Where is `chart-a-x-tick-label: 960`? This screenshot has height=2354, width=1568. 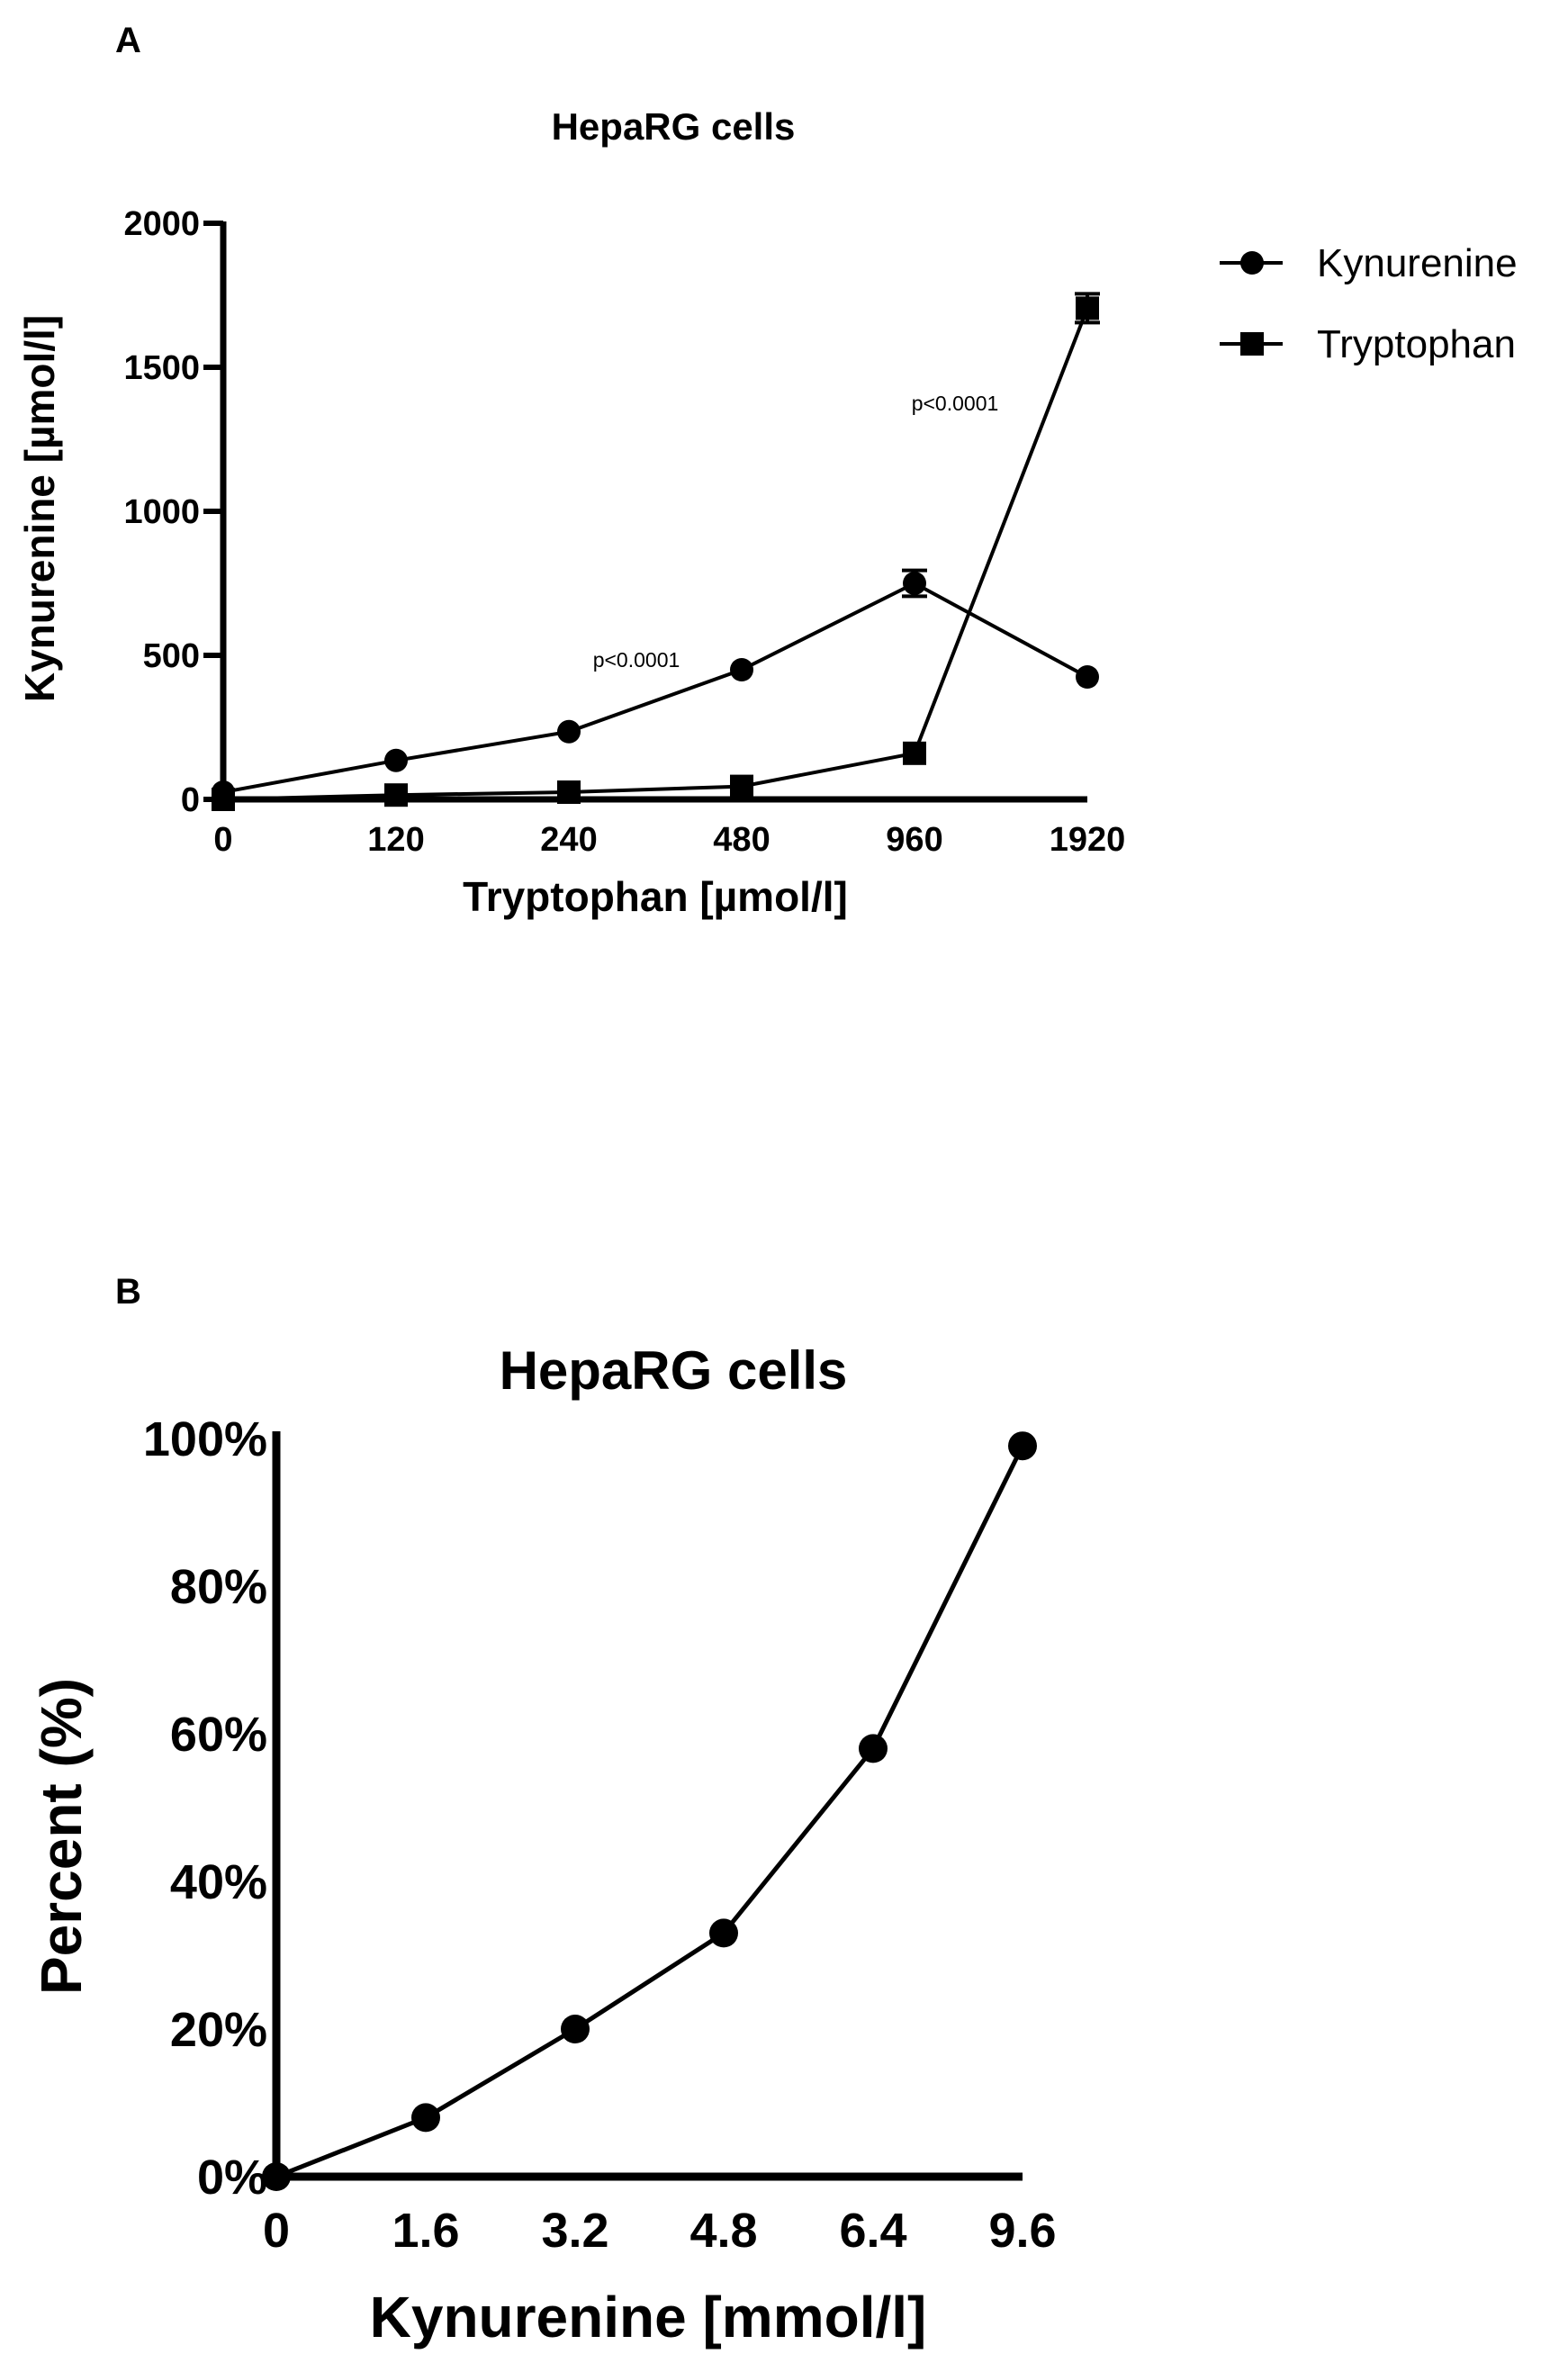 chart-a-x-tick-label: 960 is located at coordinates (914, 840).